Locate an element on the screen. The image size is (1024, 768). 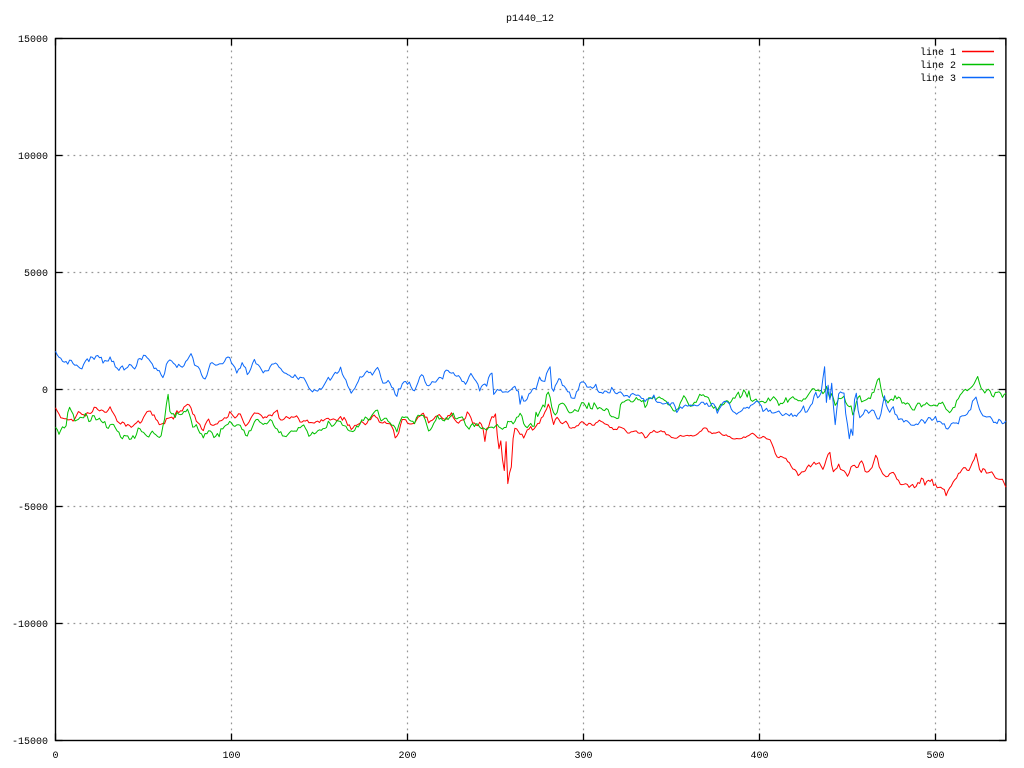
svg-text: 500 is located at coordinates (935, 756).